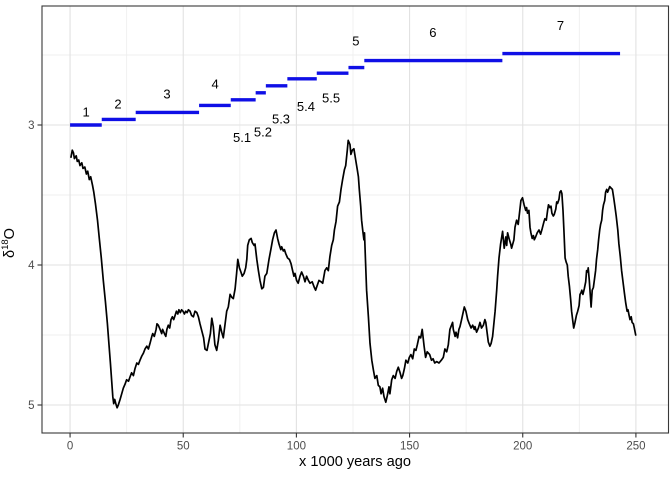  Describe the element at coordinates (345, 89) in the screenshot. I see `mis-stage-segments-layer` at that location.